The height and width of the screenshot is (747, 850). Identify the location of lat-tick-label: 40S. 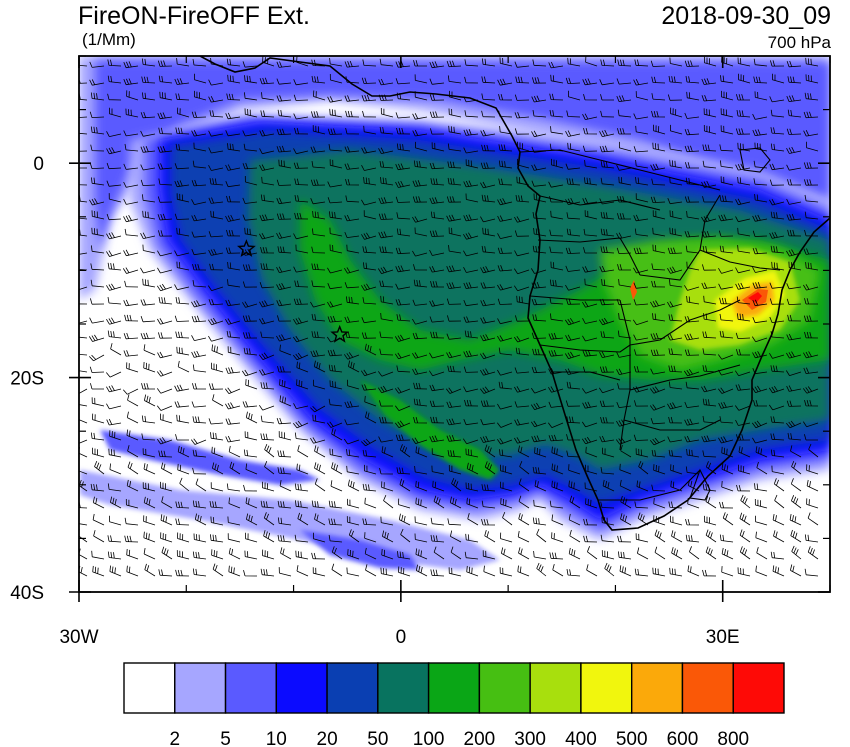
(27, 593).